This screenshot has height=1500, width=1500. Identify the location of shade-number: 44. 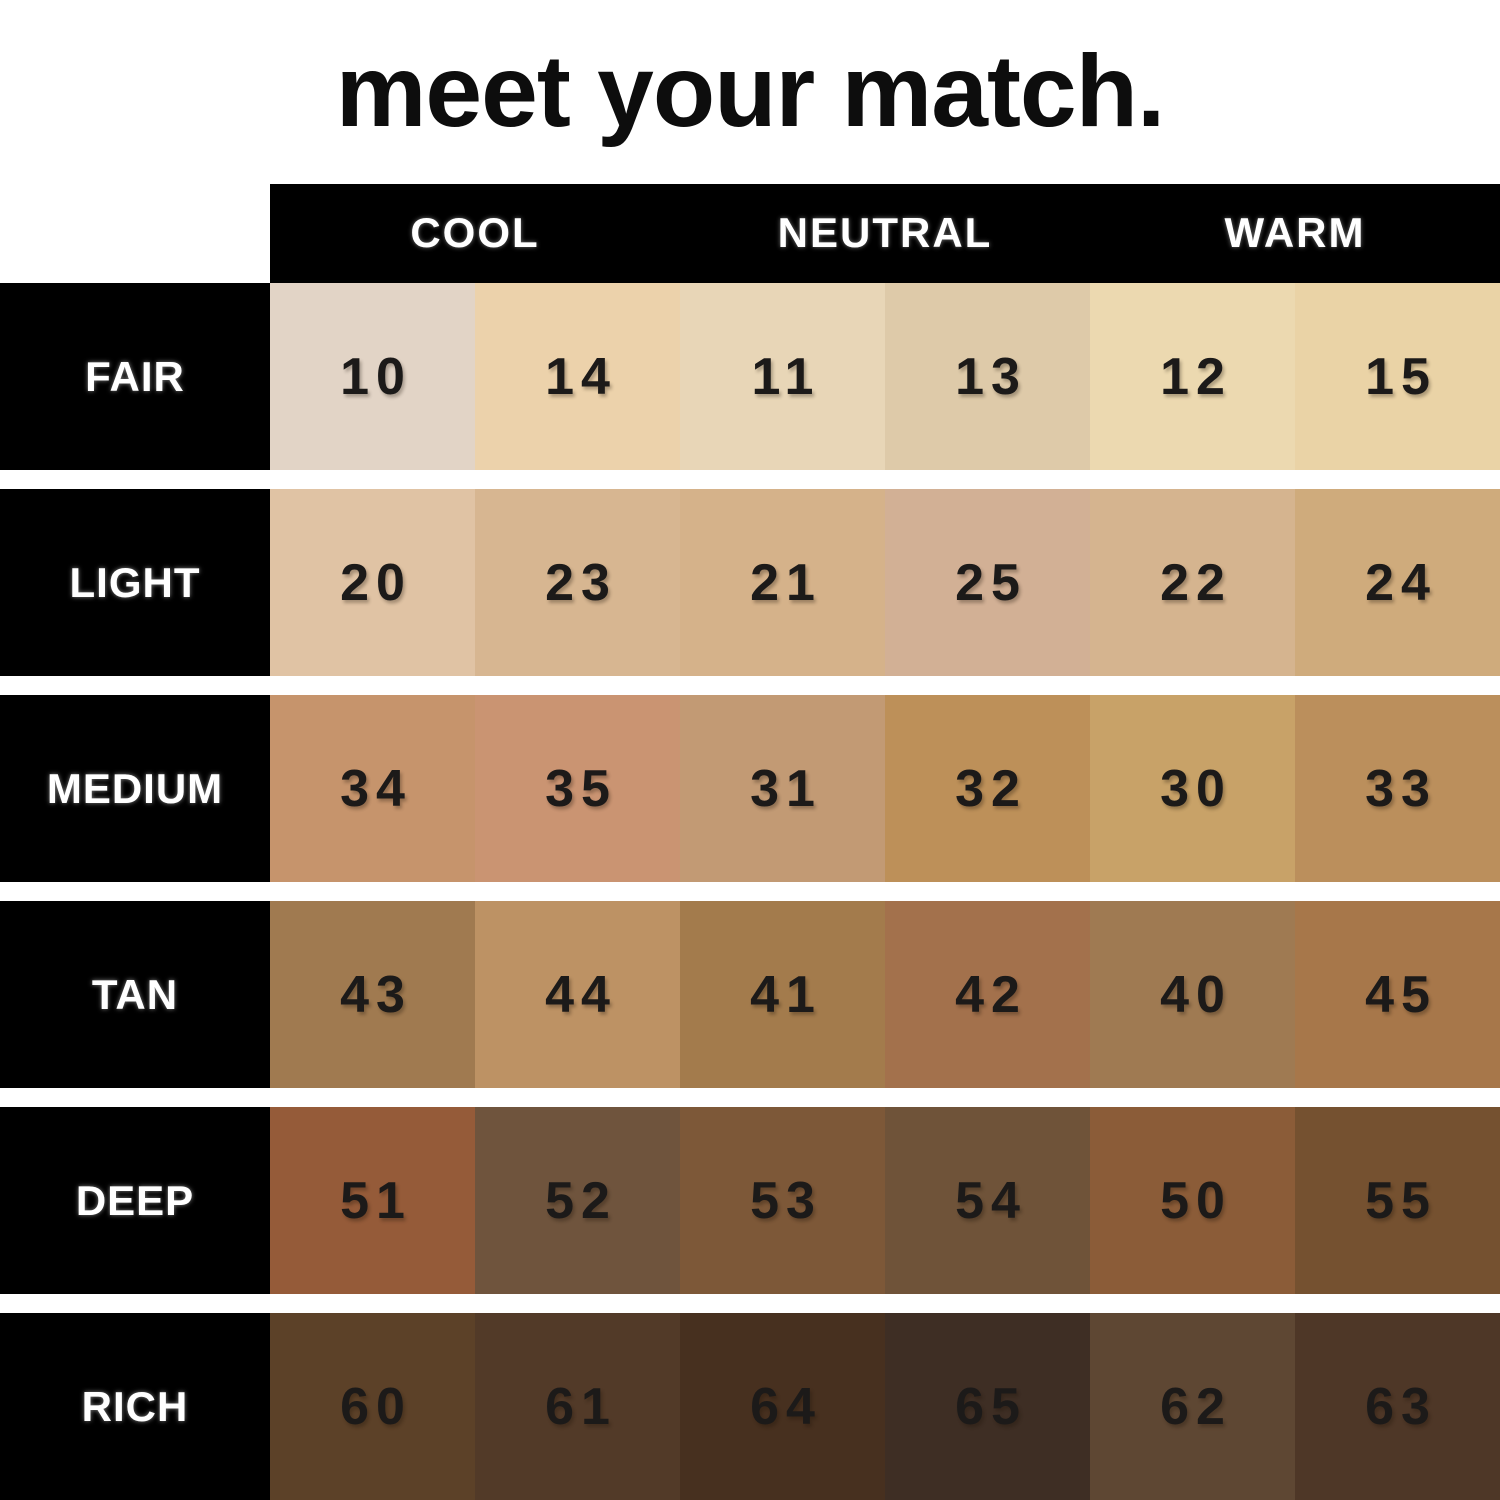
(581, 994).